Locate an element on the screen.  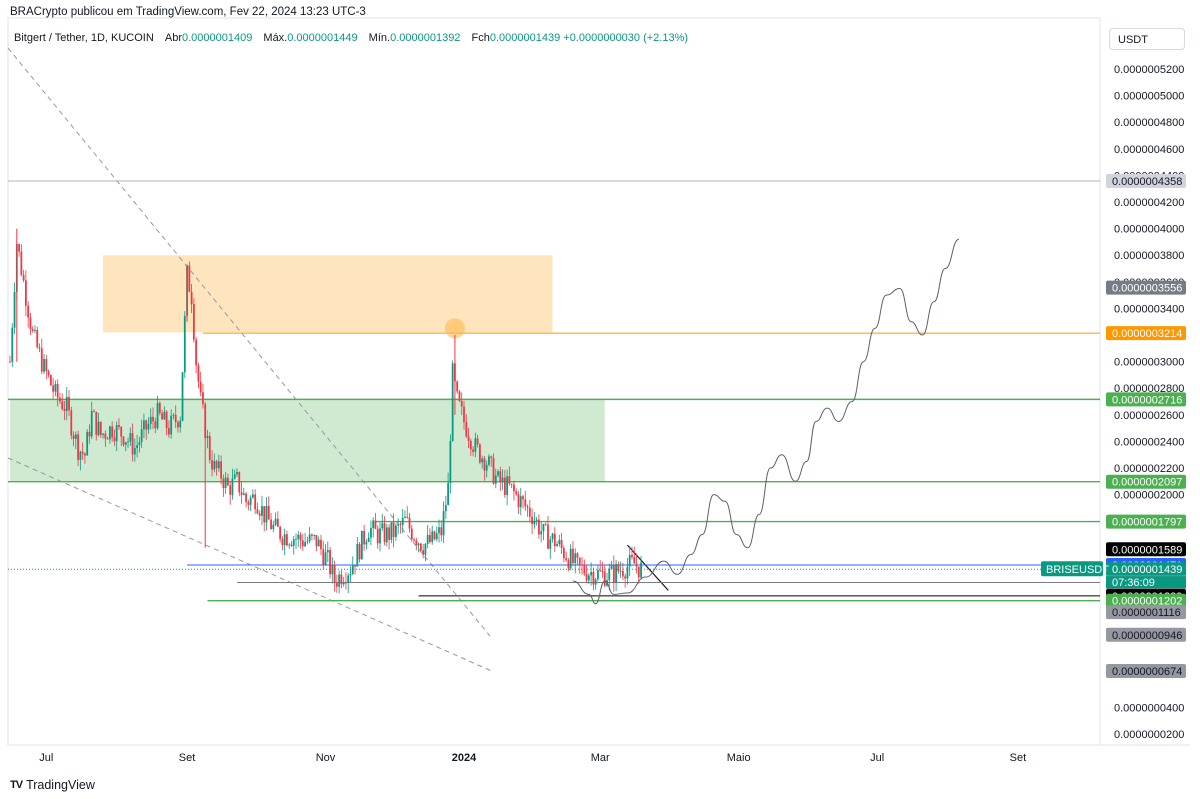
price-tick-label: 0.0000005000 is located at coordinates (1149, 97).